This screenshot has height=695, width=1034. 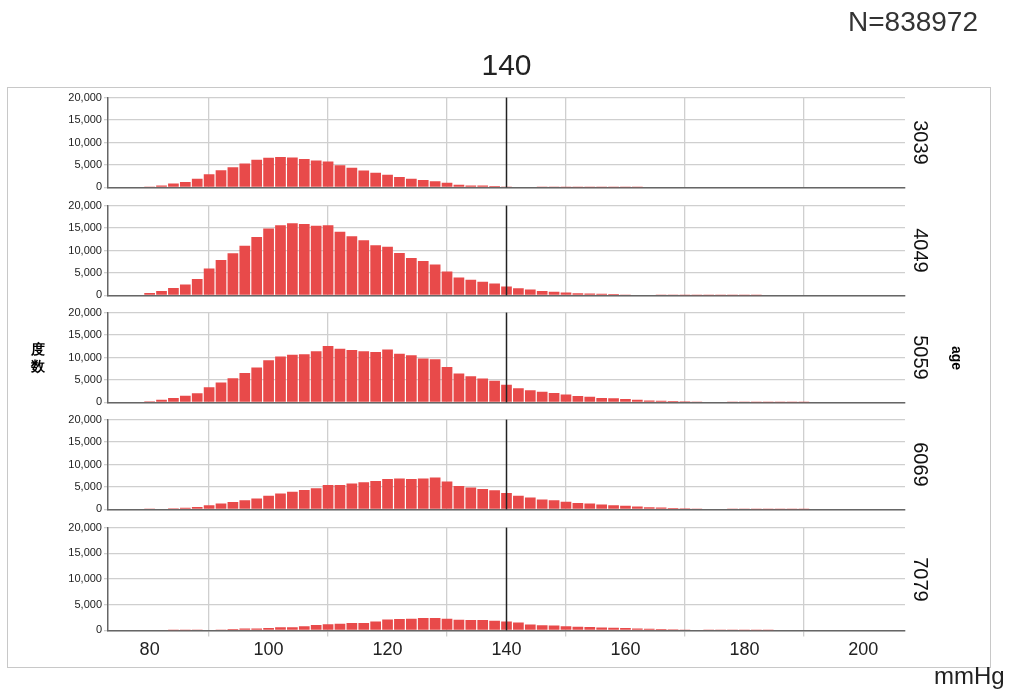 I want to click on x-tick-label: 200, so click(x=863, y=649).